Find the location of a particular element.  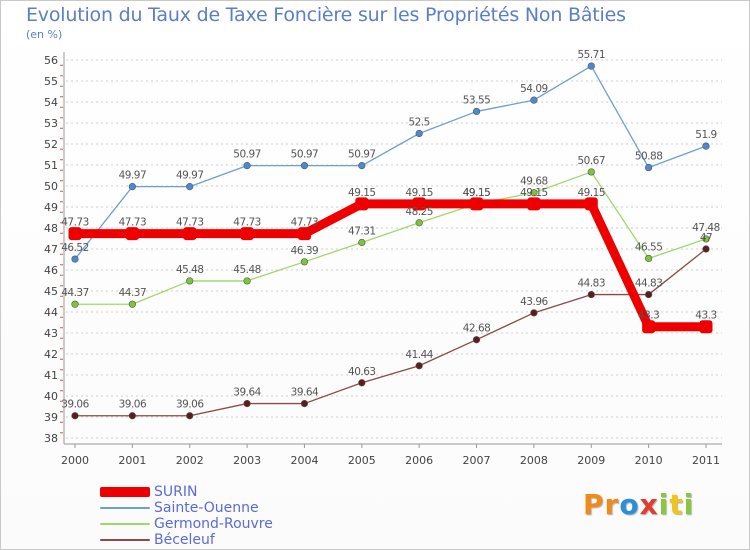

y-tick-label: 54 is located at coordinates (51, 102).